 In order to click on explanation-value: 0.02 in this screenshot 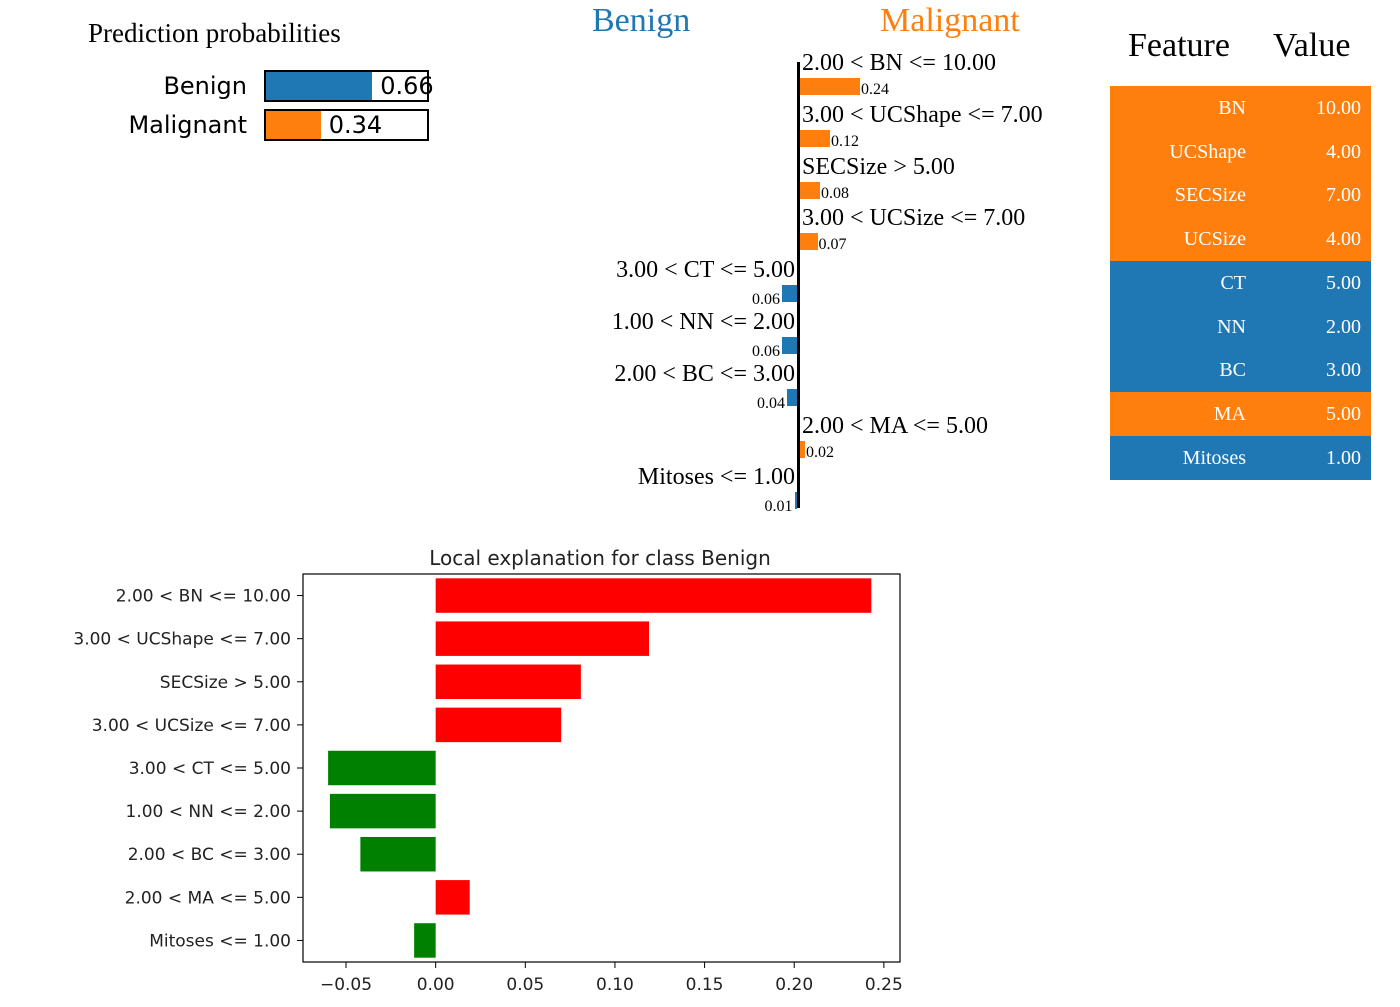, I will do `click(820, 452)`.